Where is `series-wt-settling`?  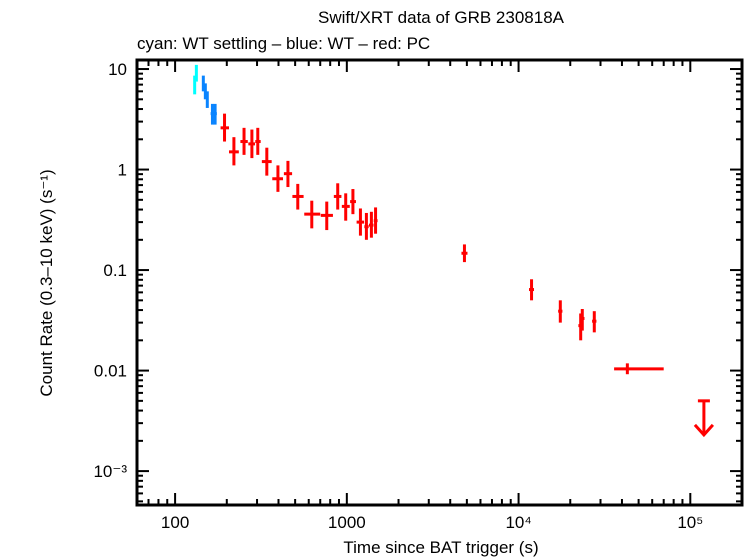 series-wt-settling is located at coordinates (195, 79).